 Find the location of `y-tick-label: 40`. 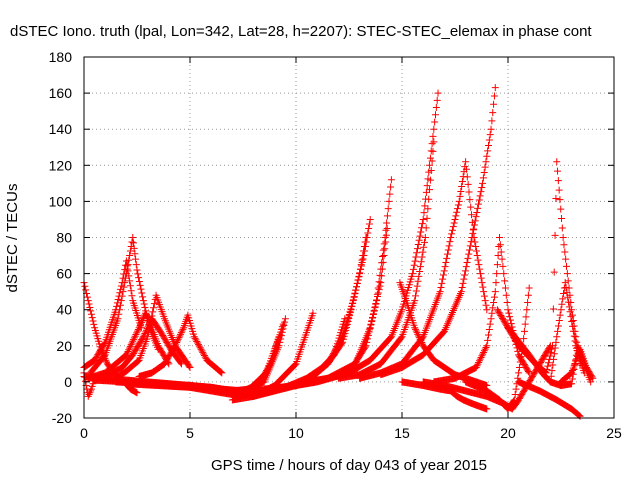

y-tick-label: 40 is located at coordinates (64, 310).